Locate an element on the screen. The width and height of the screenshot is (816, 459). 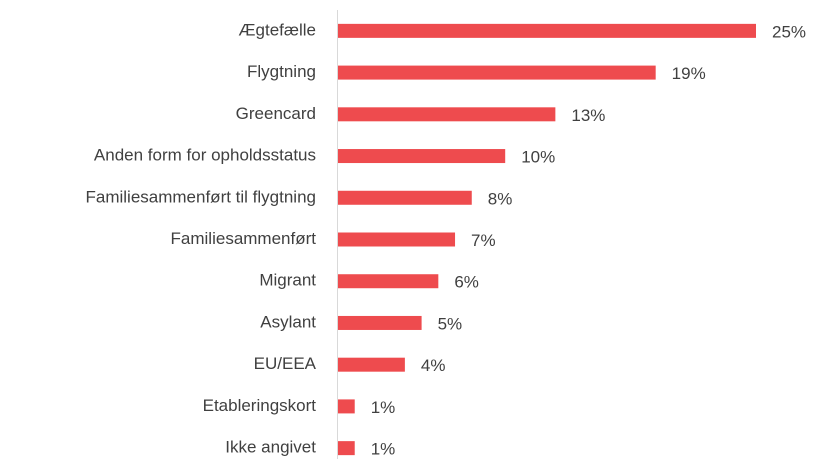
y-tick-label: Etableringskort is located at coordinates (260, 405).